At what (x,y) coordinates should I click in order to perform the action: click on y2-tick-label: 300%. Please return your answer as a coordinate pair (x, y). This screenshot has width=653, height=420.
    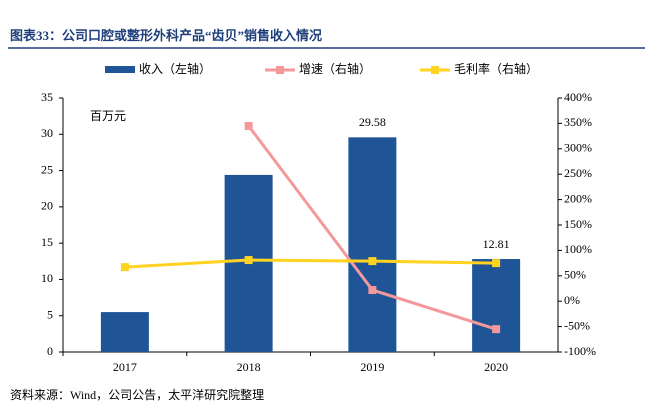
    Looking at the image, I should click on (578, 148).